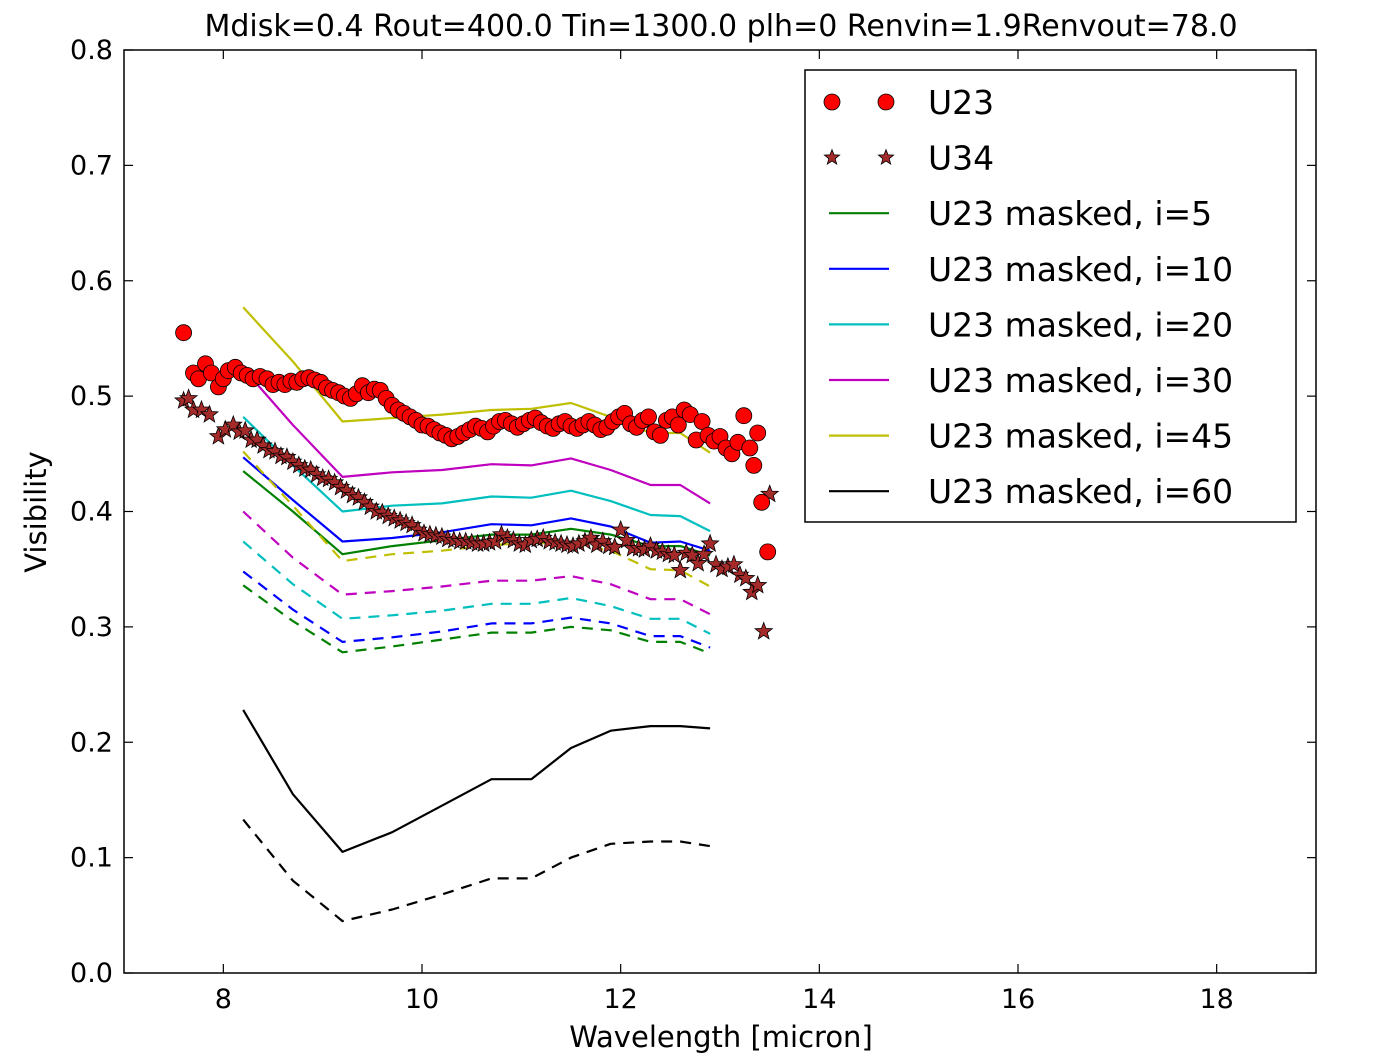 The width and height of the screenshot is (1388, 1059). I want to click on y-tick-label: 0.1, so click(91, 858).